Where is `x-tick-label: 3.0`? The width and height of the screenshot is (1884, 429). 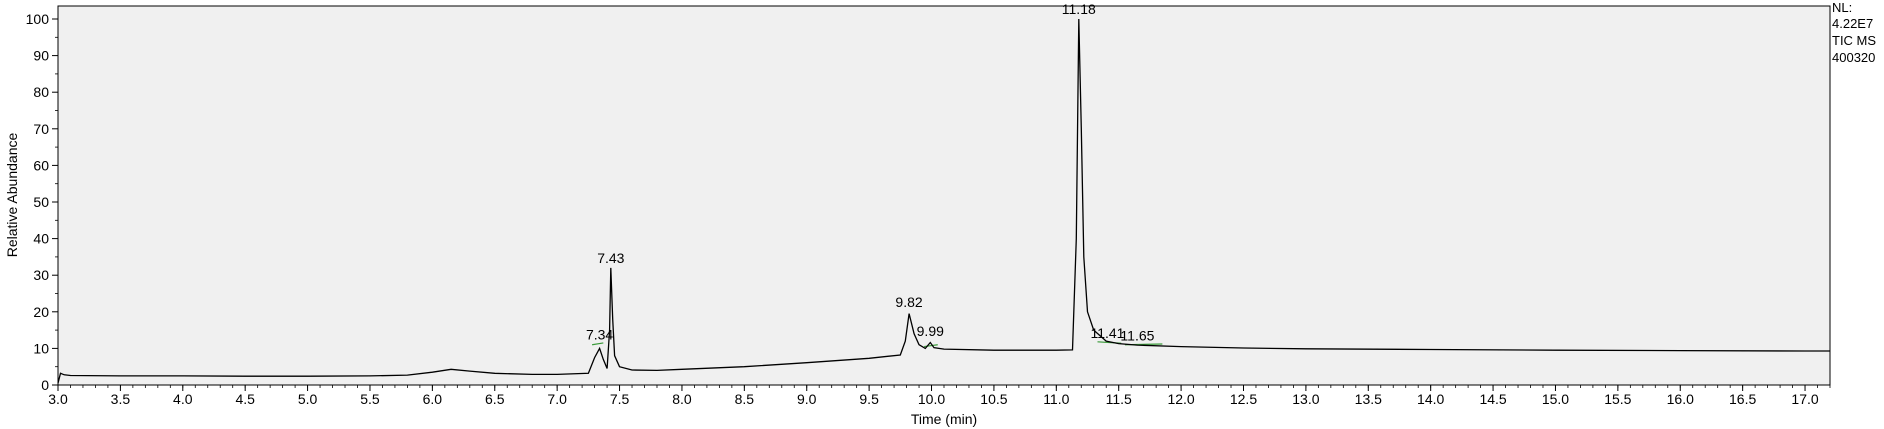 x-tick-label: 3.0 is located at coordinates (58, 399).